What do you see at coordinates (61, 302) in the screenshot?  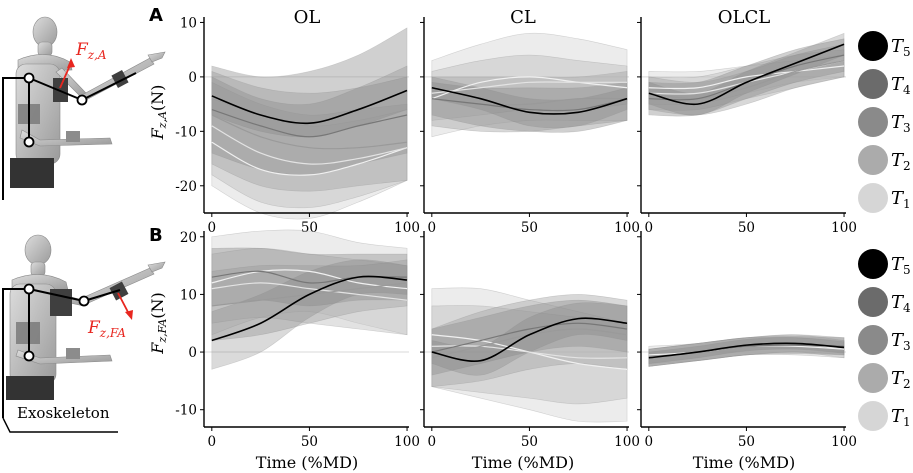 I see `upper-arm-cuff-b` at bounding box center [61, 302].